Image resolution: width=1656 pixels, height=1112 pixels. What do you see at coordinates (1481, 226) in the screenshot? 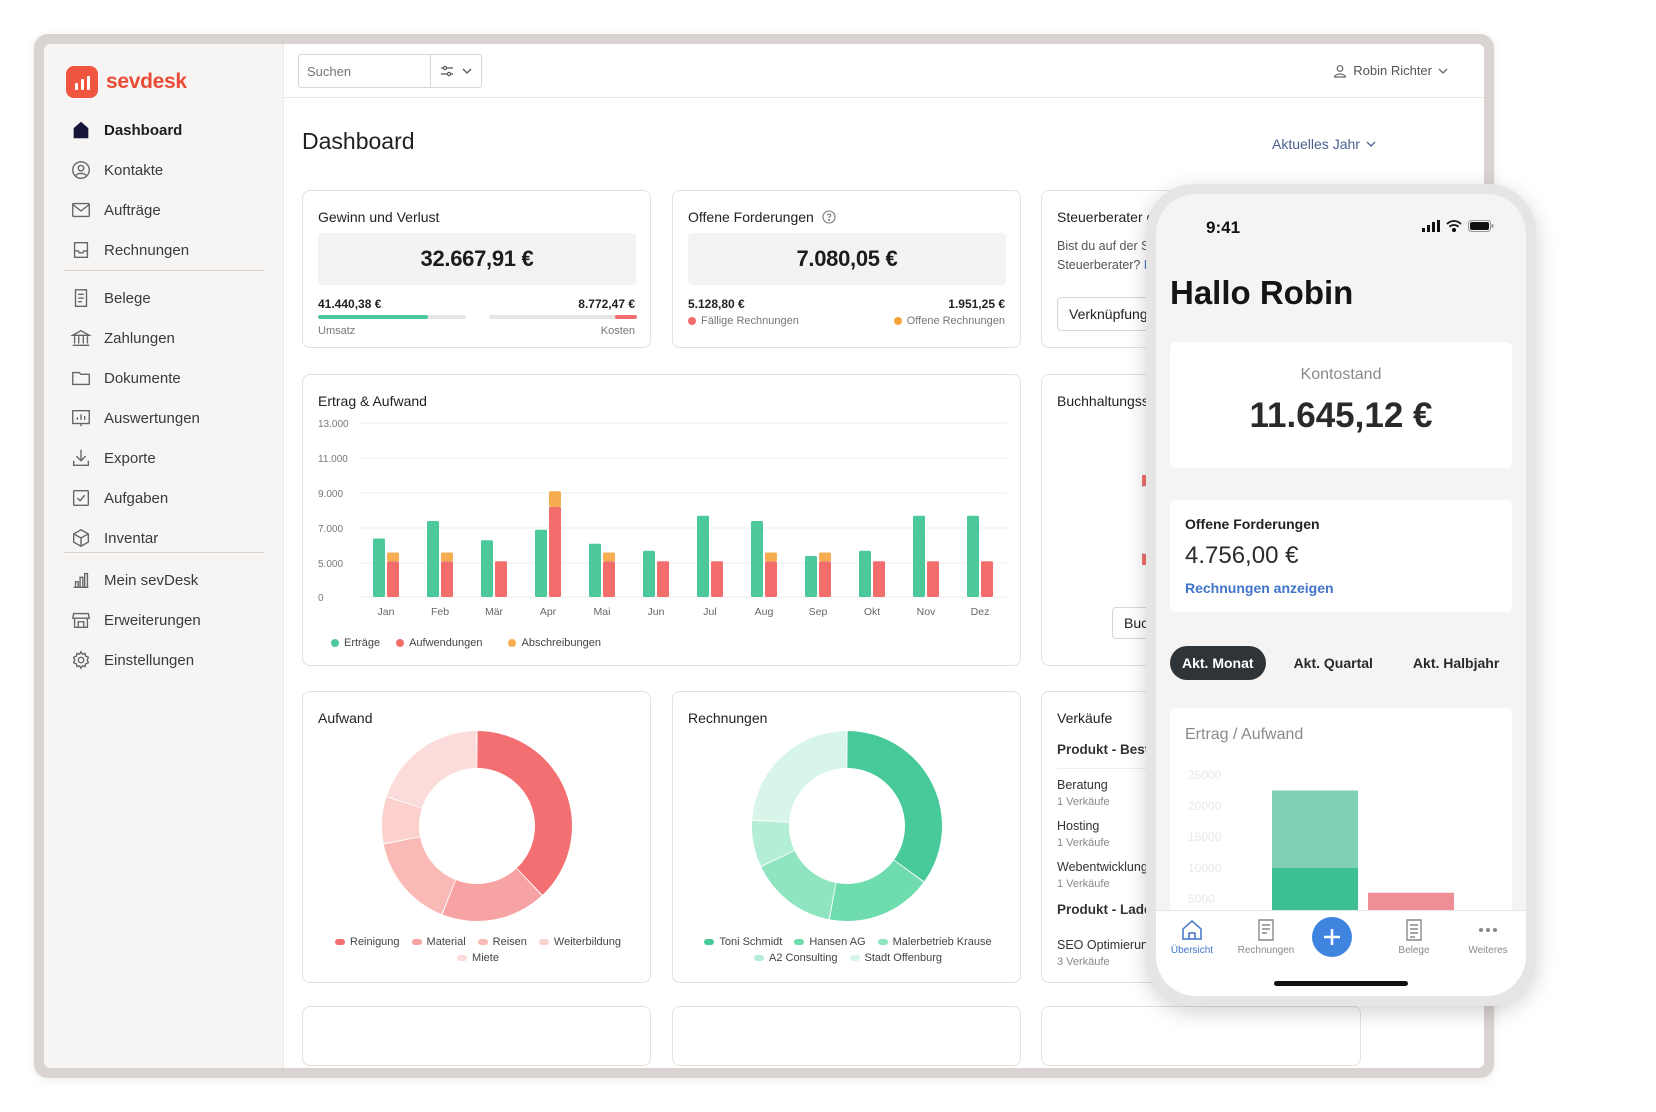
I see `battery-icon` at bounding box center [1481, 226].